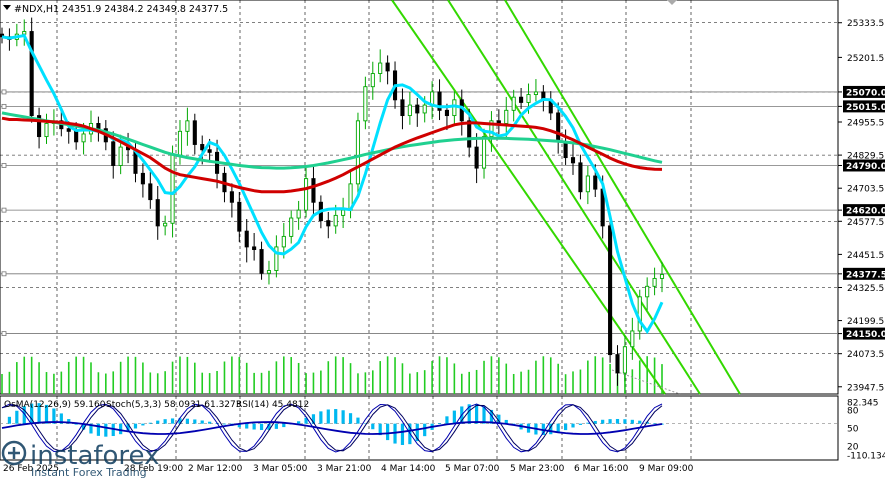  What do you see at coordinates (853, 412) in the screenshot?
I see `oscillator-tick-label: 80` at bounding box center [853, 412].